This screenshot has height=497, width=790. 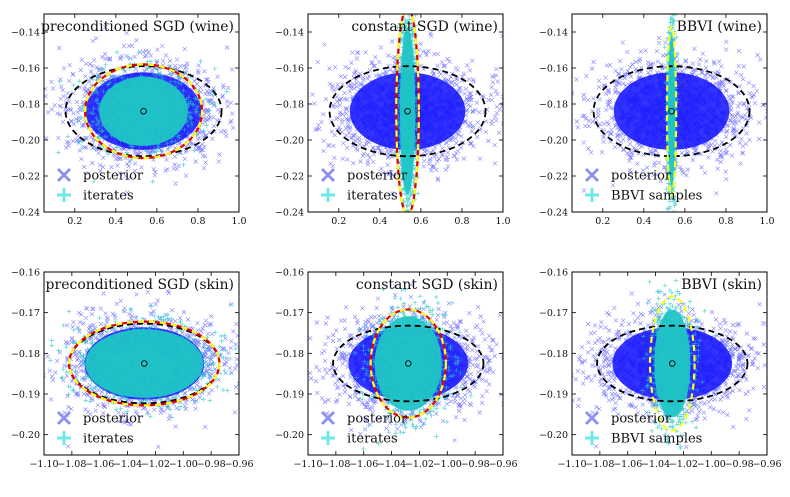 What do you see at coordinates (656, 439) in the screenshot?
I see `legend-iterates-label: BBVI samples` at bounding box center [656, 439].